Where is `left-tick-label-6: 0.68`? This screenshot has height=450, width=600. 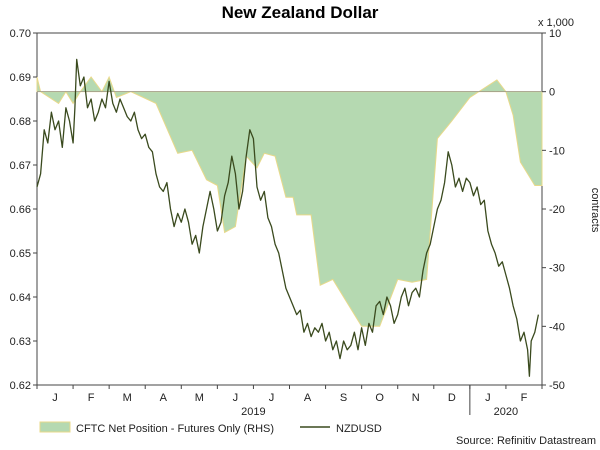 left-tick-label-6: 0.68 is located at coordinates (20, 122).